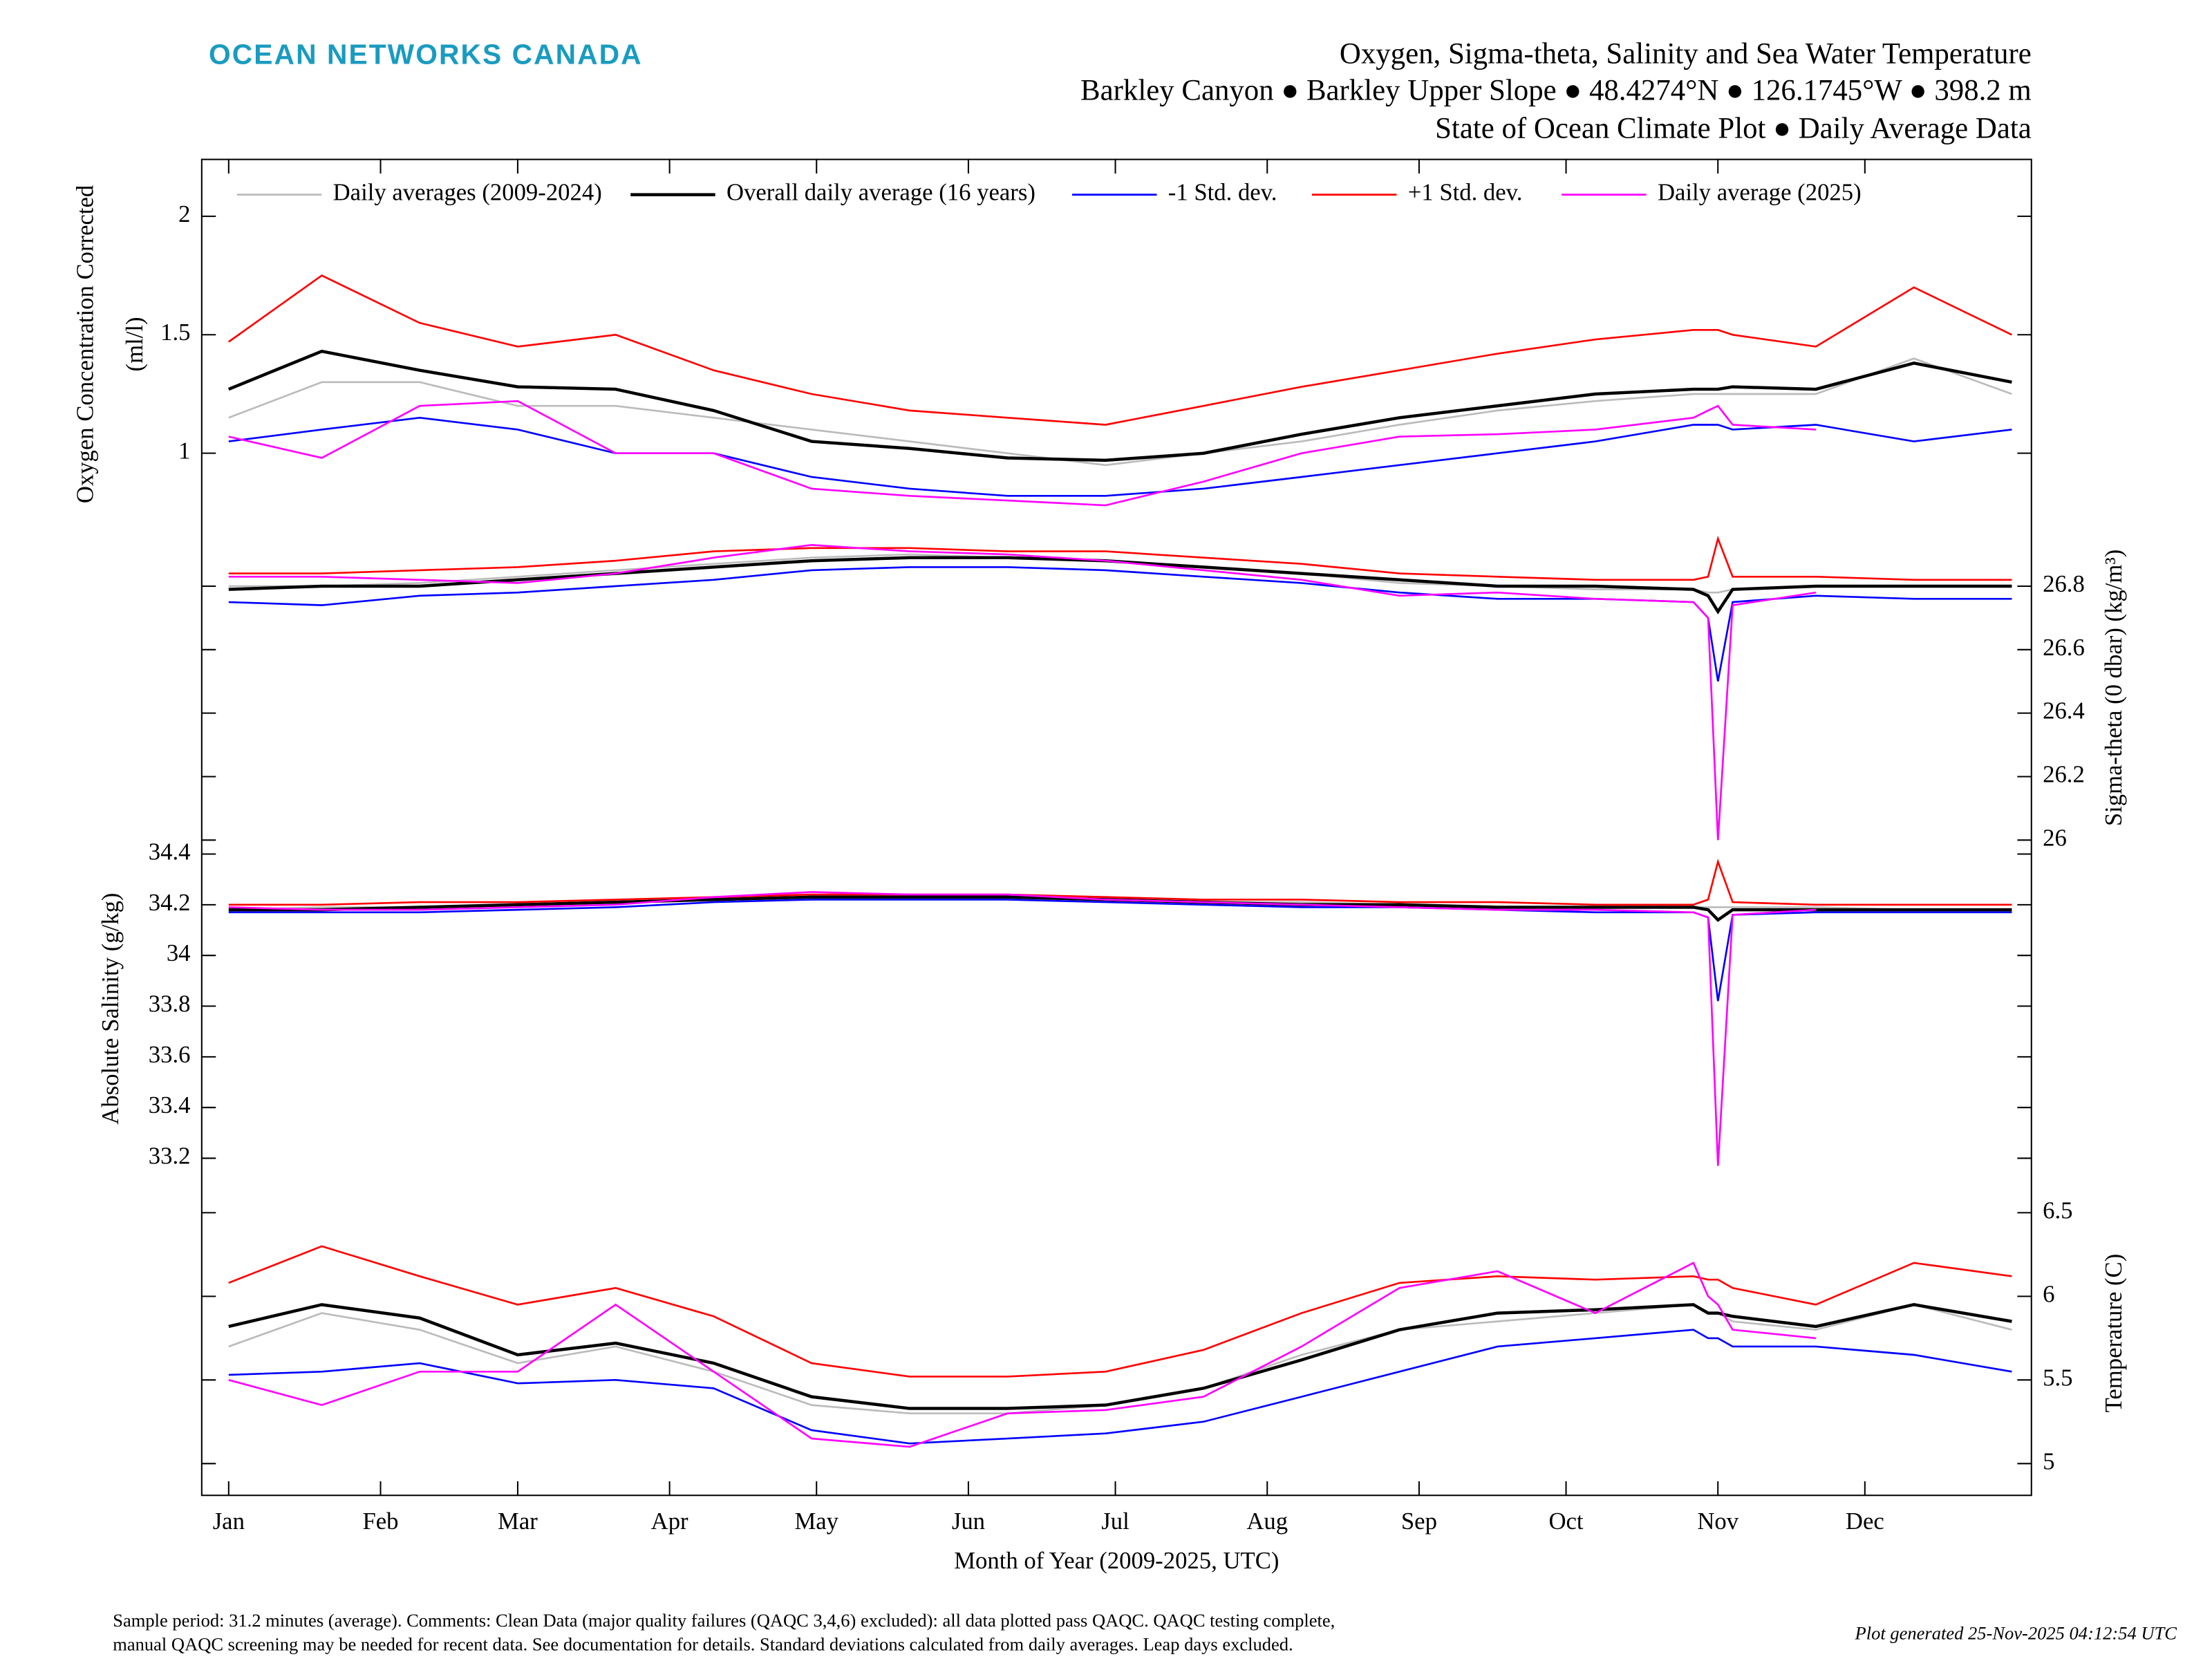  What do you see at coordinates (969, 1521) in the screenshot?
I see `x-tick-label: Jun` at bounding box center [969, 1521].